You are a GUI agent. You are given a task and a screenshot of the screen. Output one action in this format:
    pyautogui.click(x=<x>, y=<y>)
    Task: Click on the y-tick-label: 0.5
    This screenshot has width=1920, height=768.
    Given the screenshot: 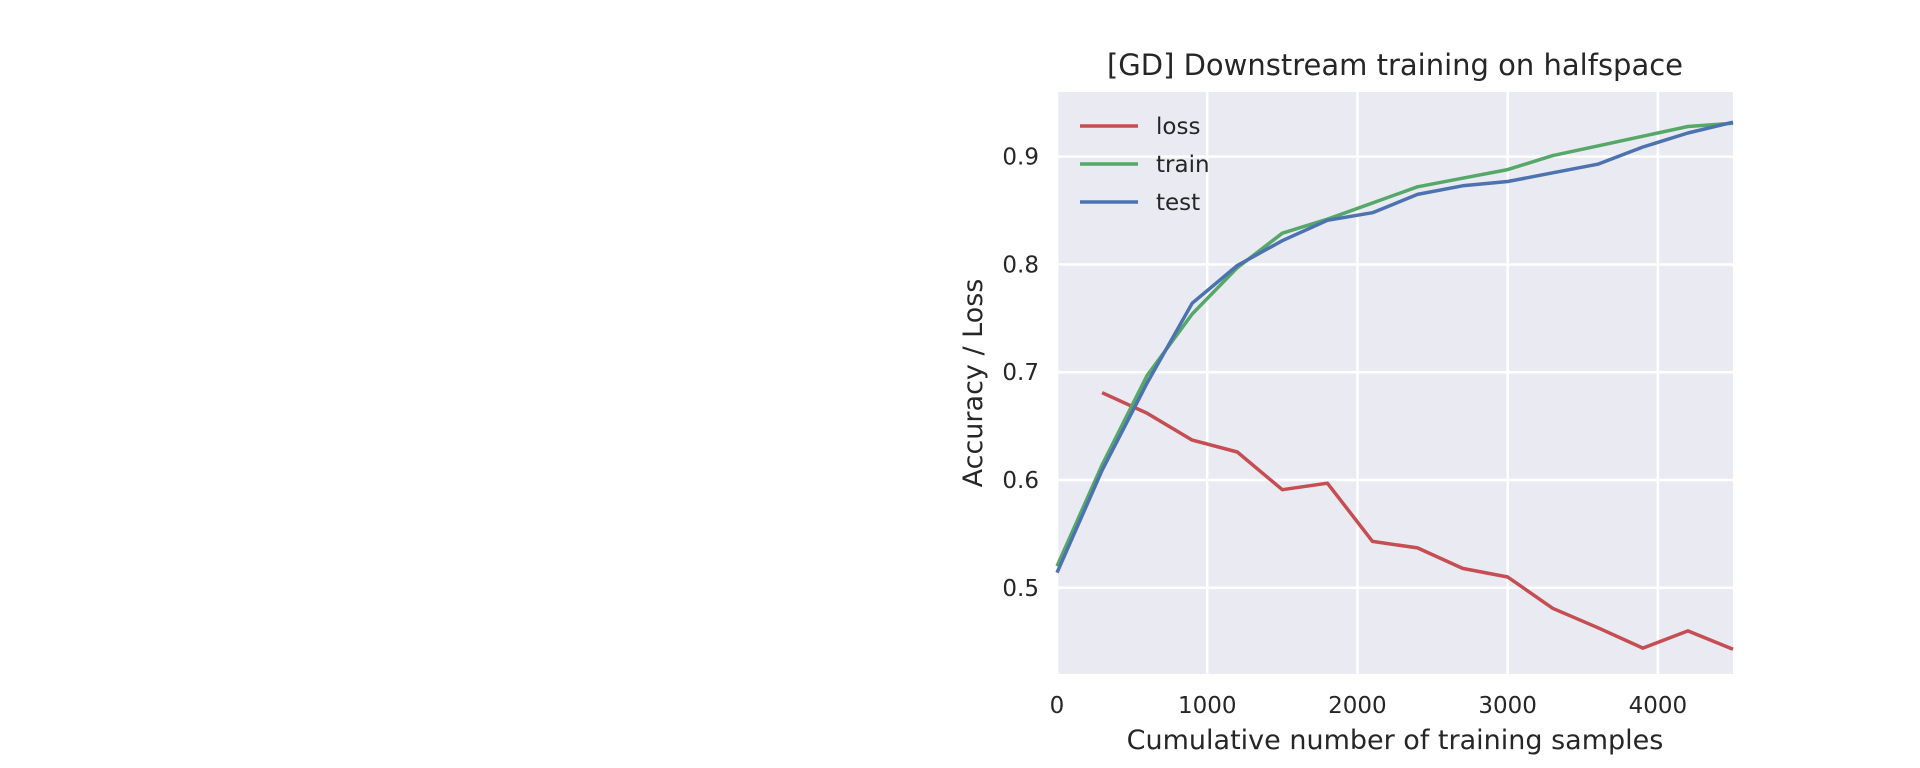 What is the action you would take?
    pyautogui.click(x=1020, y=589)
    